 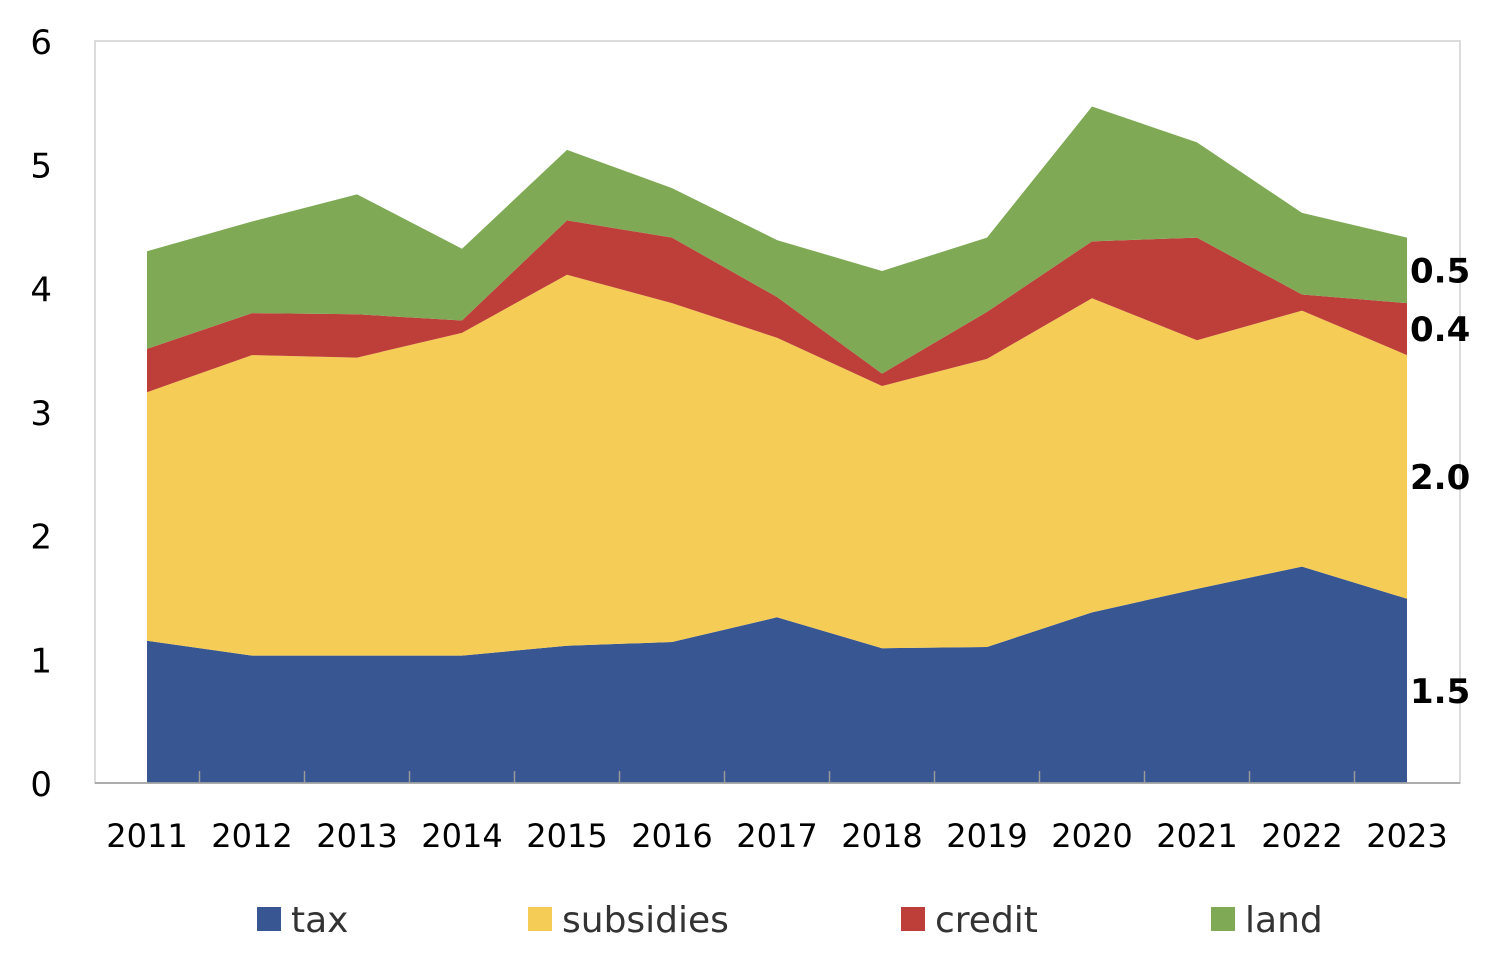 I want to click on y-tick-label: 4, so click(x=41, y=290).